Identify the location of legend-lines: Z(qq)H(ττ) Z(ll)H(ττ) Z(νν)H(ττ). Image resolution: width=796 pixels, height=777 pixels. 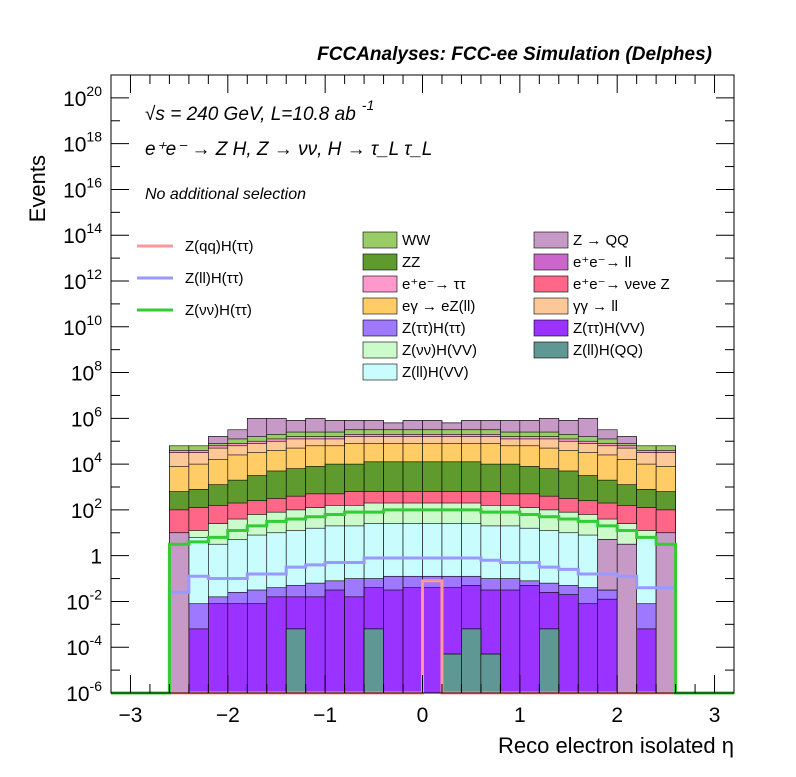
(195, 278).